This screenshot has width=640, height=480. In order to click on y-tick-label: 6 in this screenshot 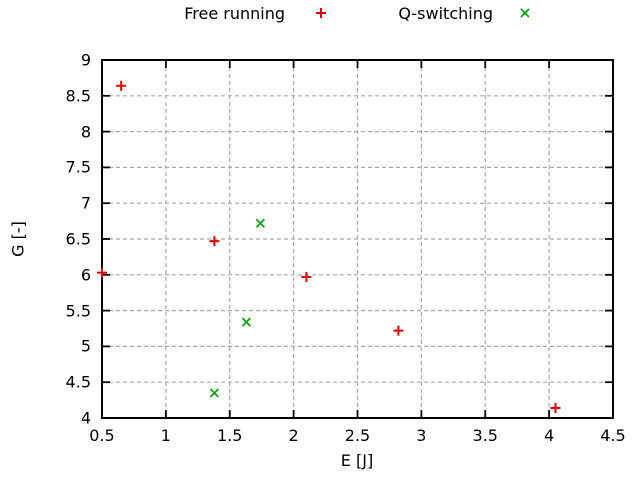, I will do `click(85, 275)`.